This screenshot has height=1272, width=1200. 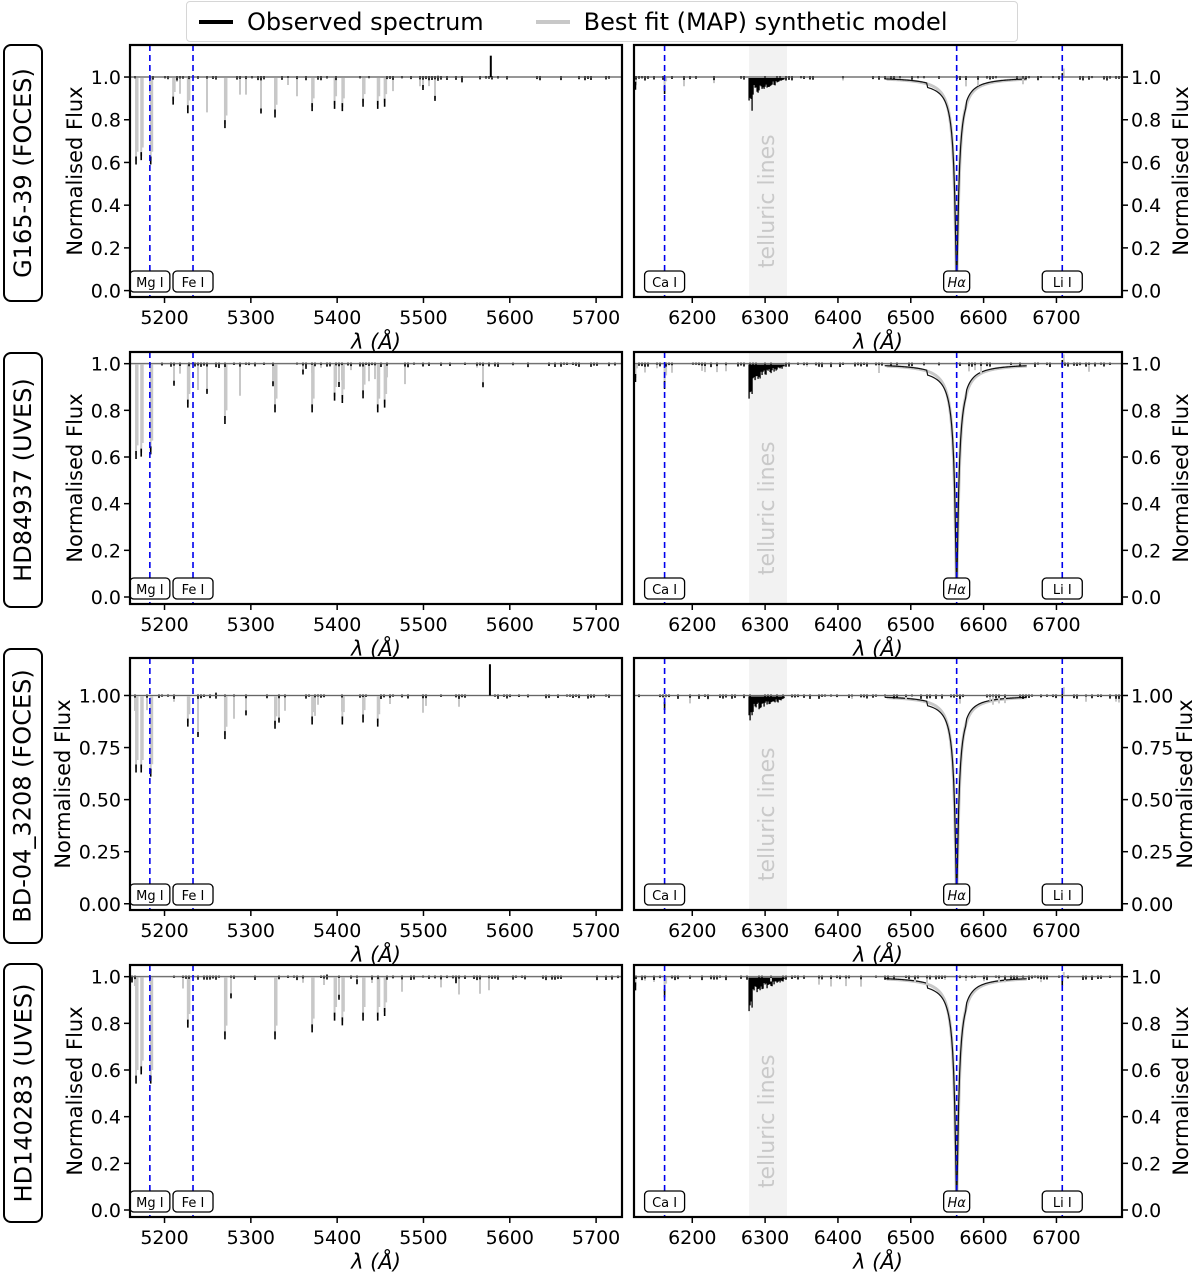 What do you see at coordinates (100, 801) in the screenshot?
I see `y-tick-label: 0.50` at bounding box center [100, 801].